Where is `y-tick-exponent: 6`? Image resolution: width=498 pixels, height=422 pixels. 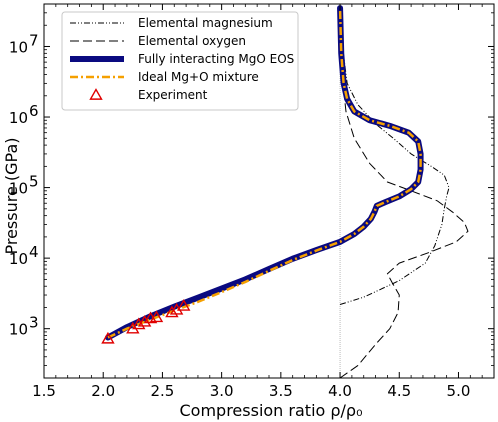 y-tick-exponent: 6 is located at coordinates (34, 111).